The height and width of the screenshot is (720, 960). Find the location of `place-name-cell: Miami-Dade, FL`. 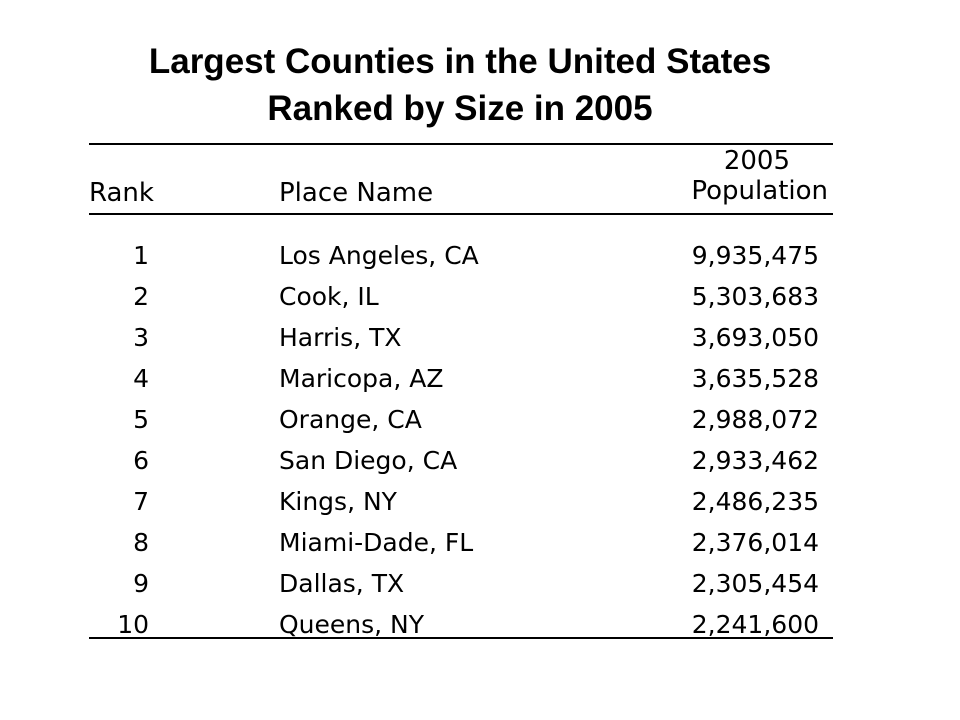

place-name-cell: Miami-Dade, FL is located at coordinates (376, 542).